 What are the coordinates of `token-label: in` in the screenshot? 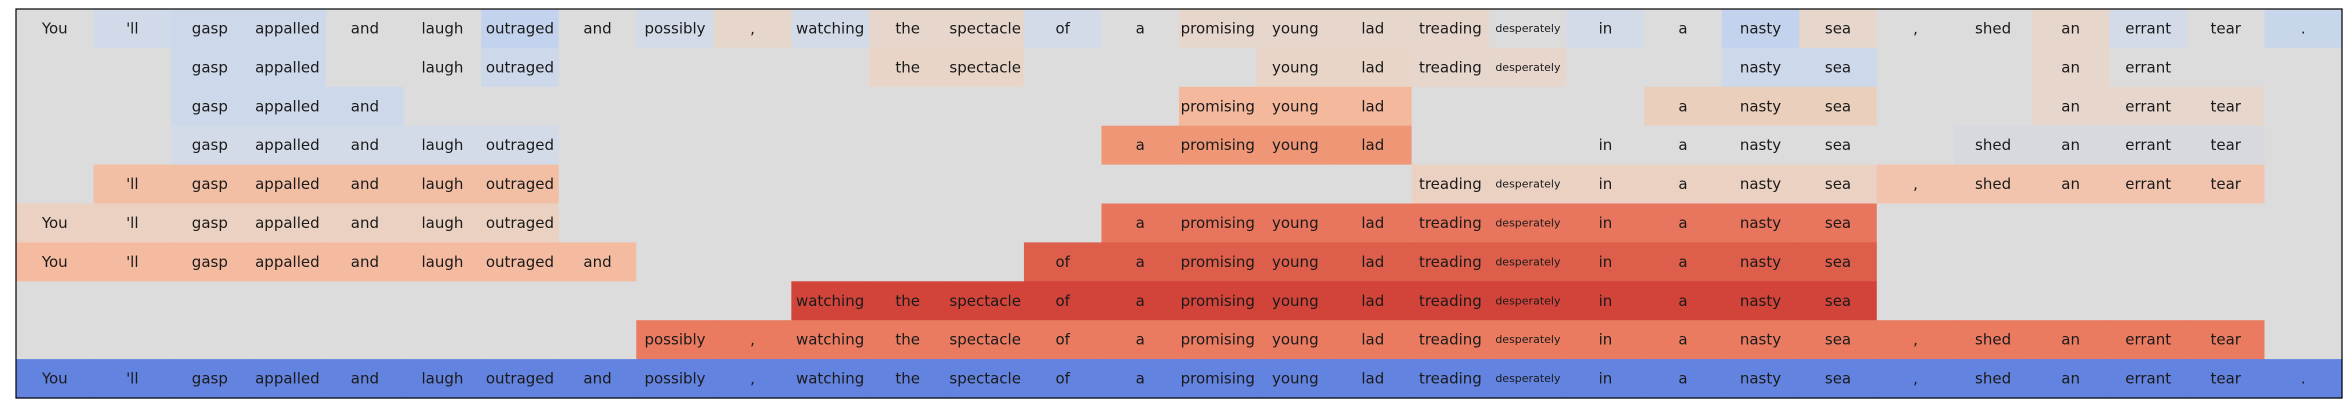 It's located at (1606, 301).